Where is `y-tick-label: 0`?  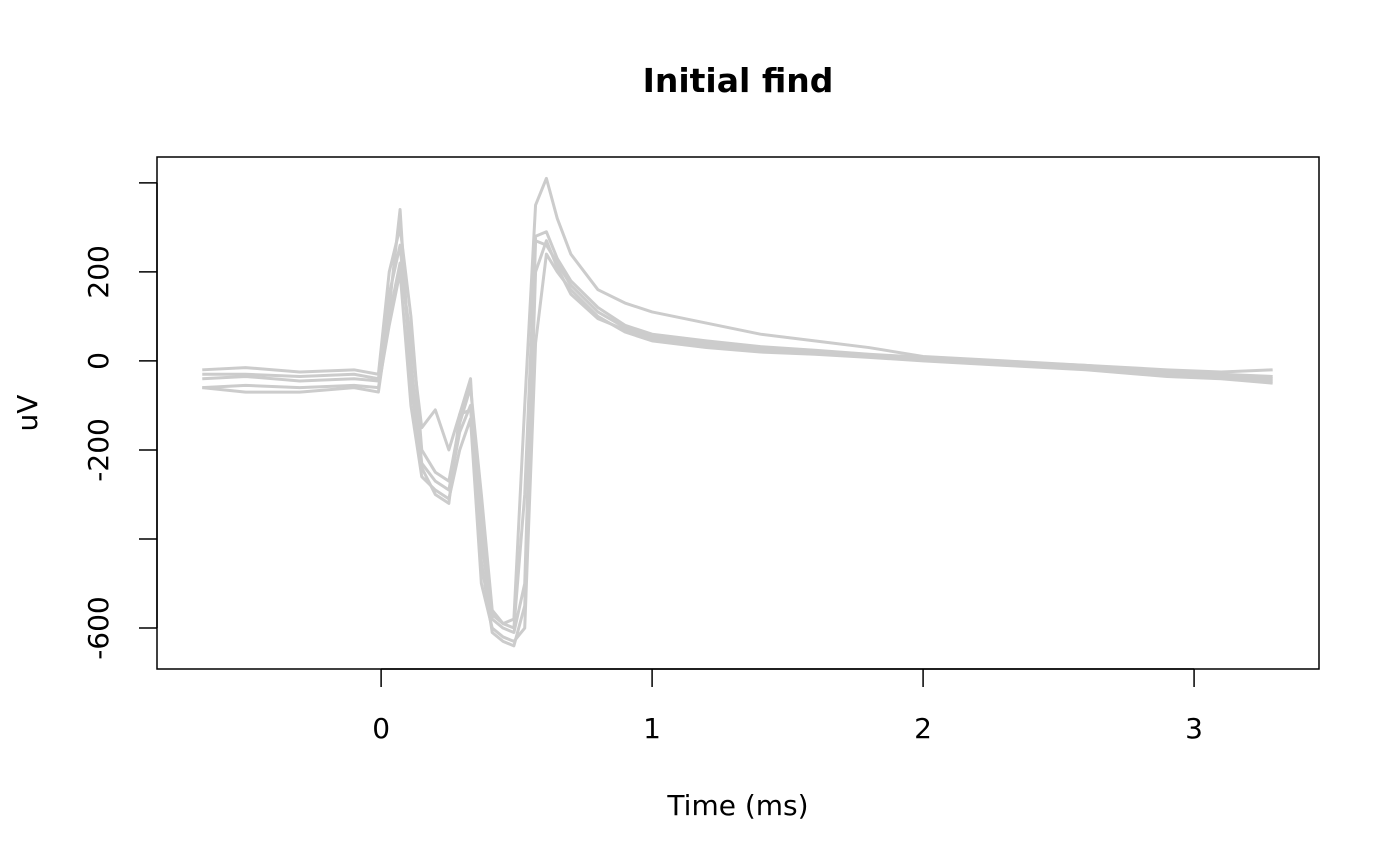 y-tick-label: 0 is located at coordinates (98, 361).